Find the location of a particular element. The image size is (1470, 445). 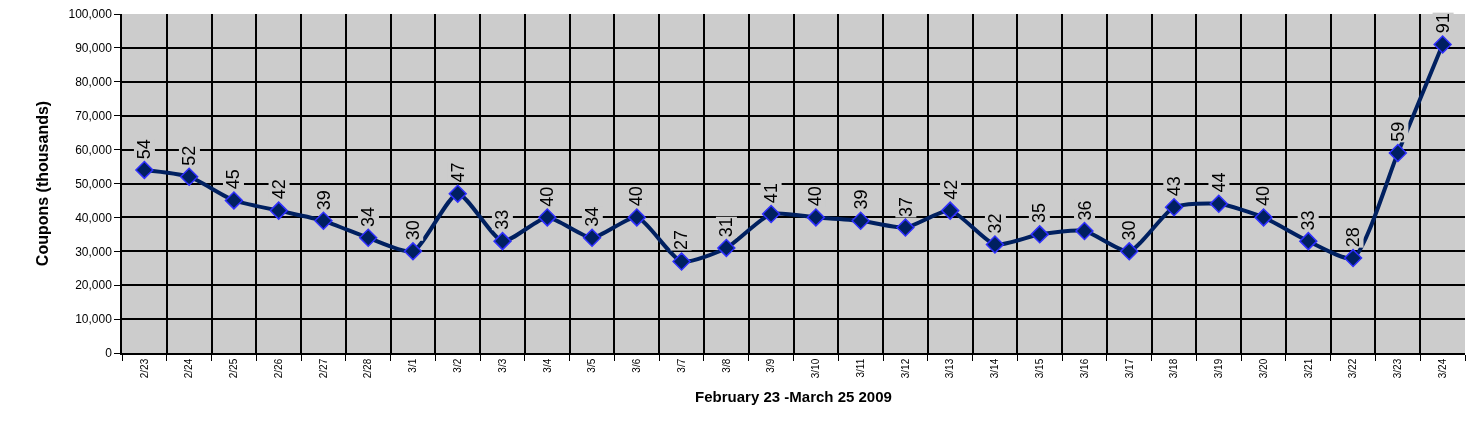

x-tick-label: 3/22 is located at coordinates (1353, 368).